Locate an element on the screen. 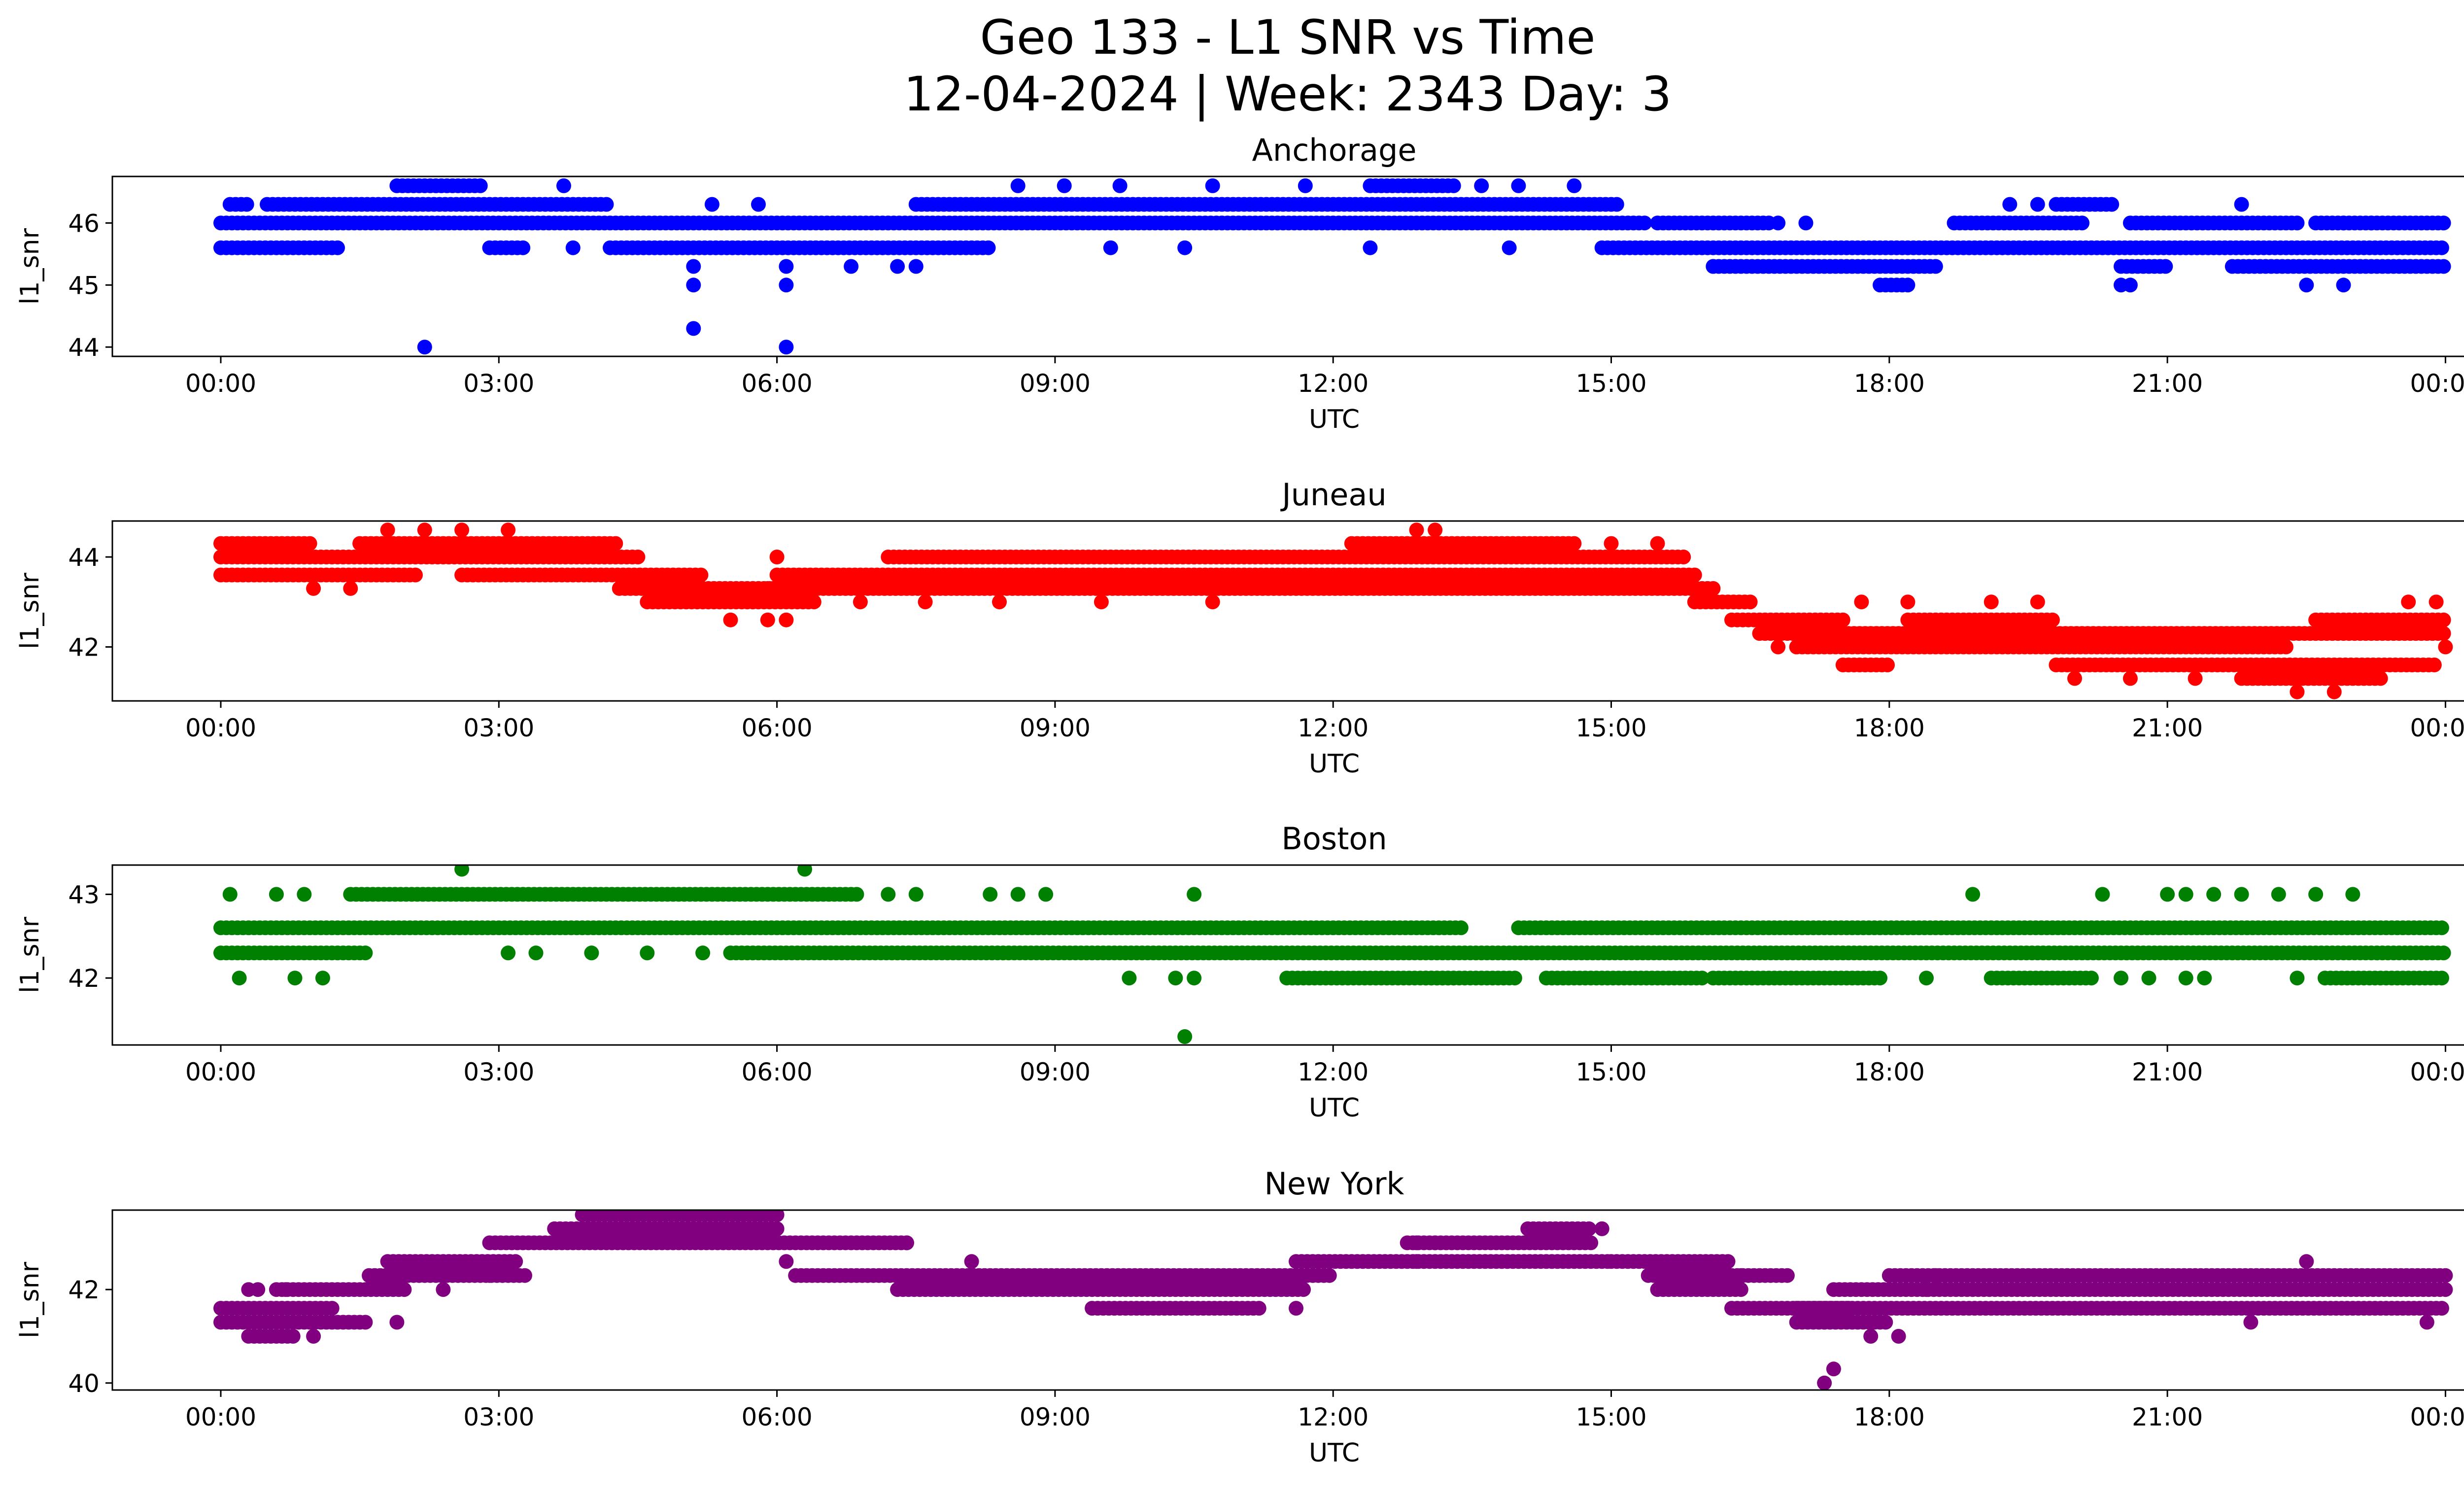 The image size is (2464, 1495). figure-title-line2: 12-04-2024 | Week: 2343 Day: 3 is located at coordinates (1287, 94).